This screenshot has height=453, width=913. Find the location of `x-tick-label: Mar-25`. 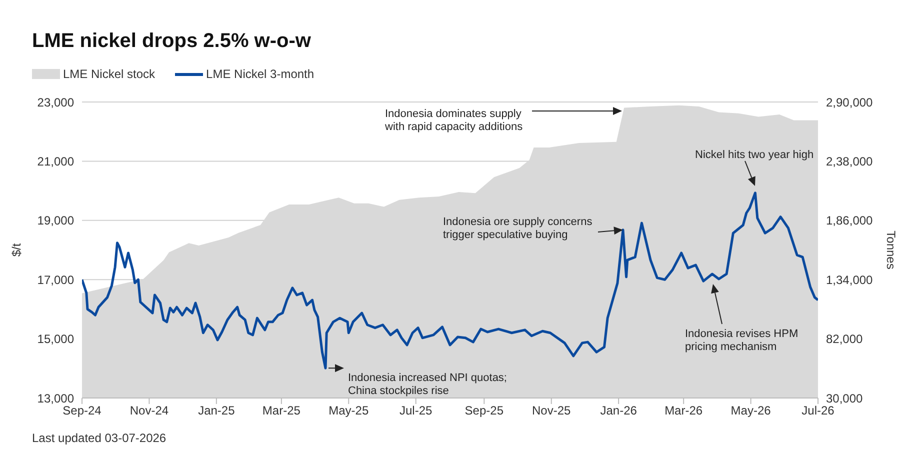

x-tick-label: Mar-25 is located at coordinates (281, 411).